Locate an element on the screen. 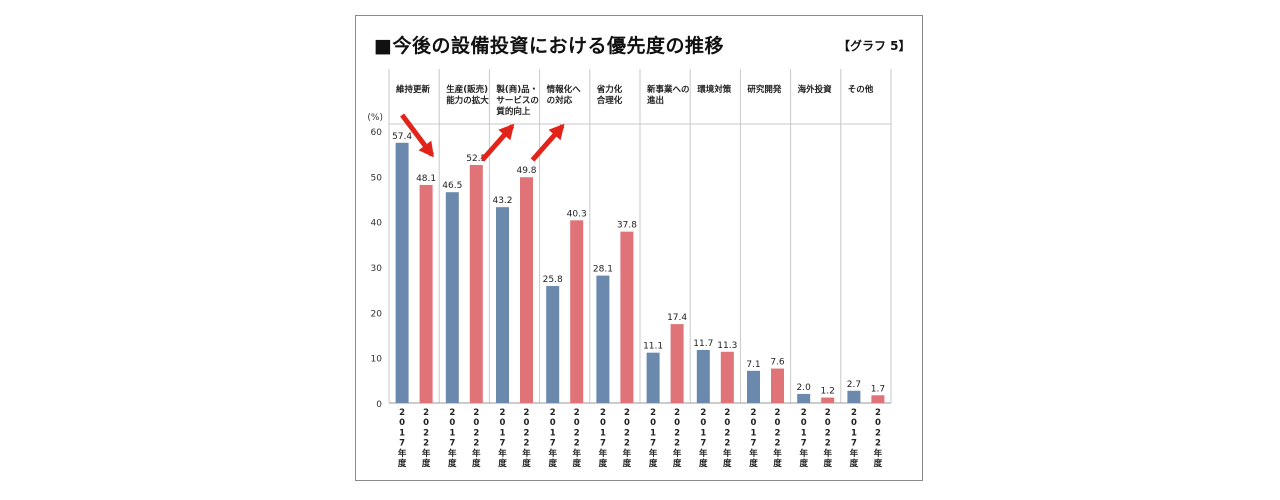 This screenshot has height=500, width=1280. data-label: 11.1 is located at coordinates (653, 347).